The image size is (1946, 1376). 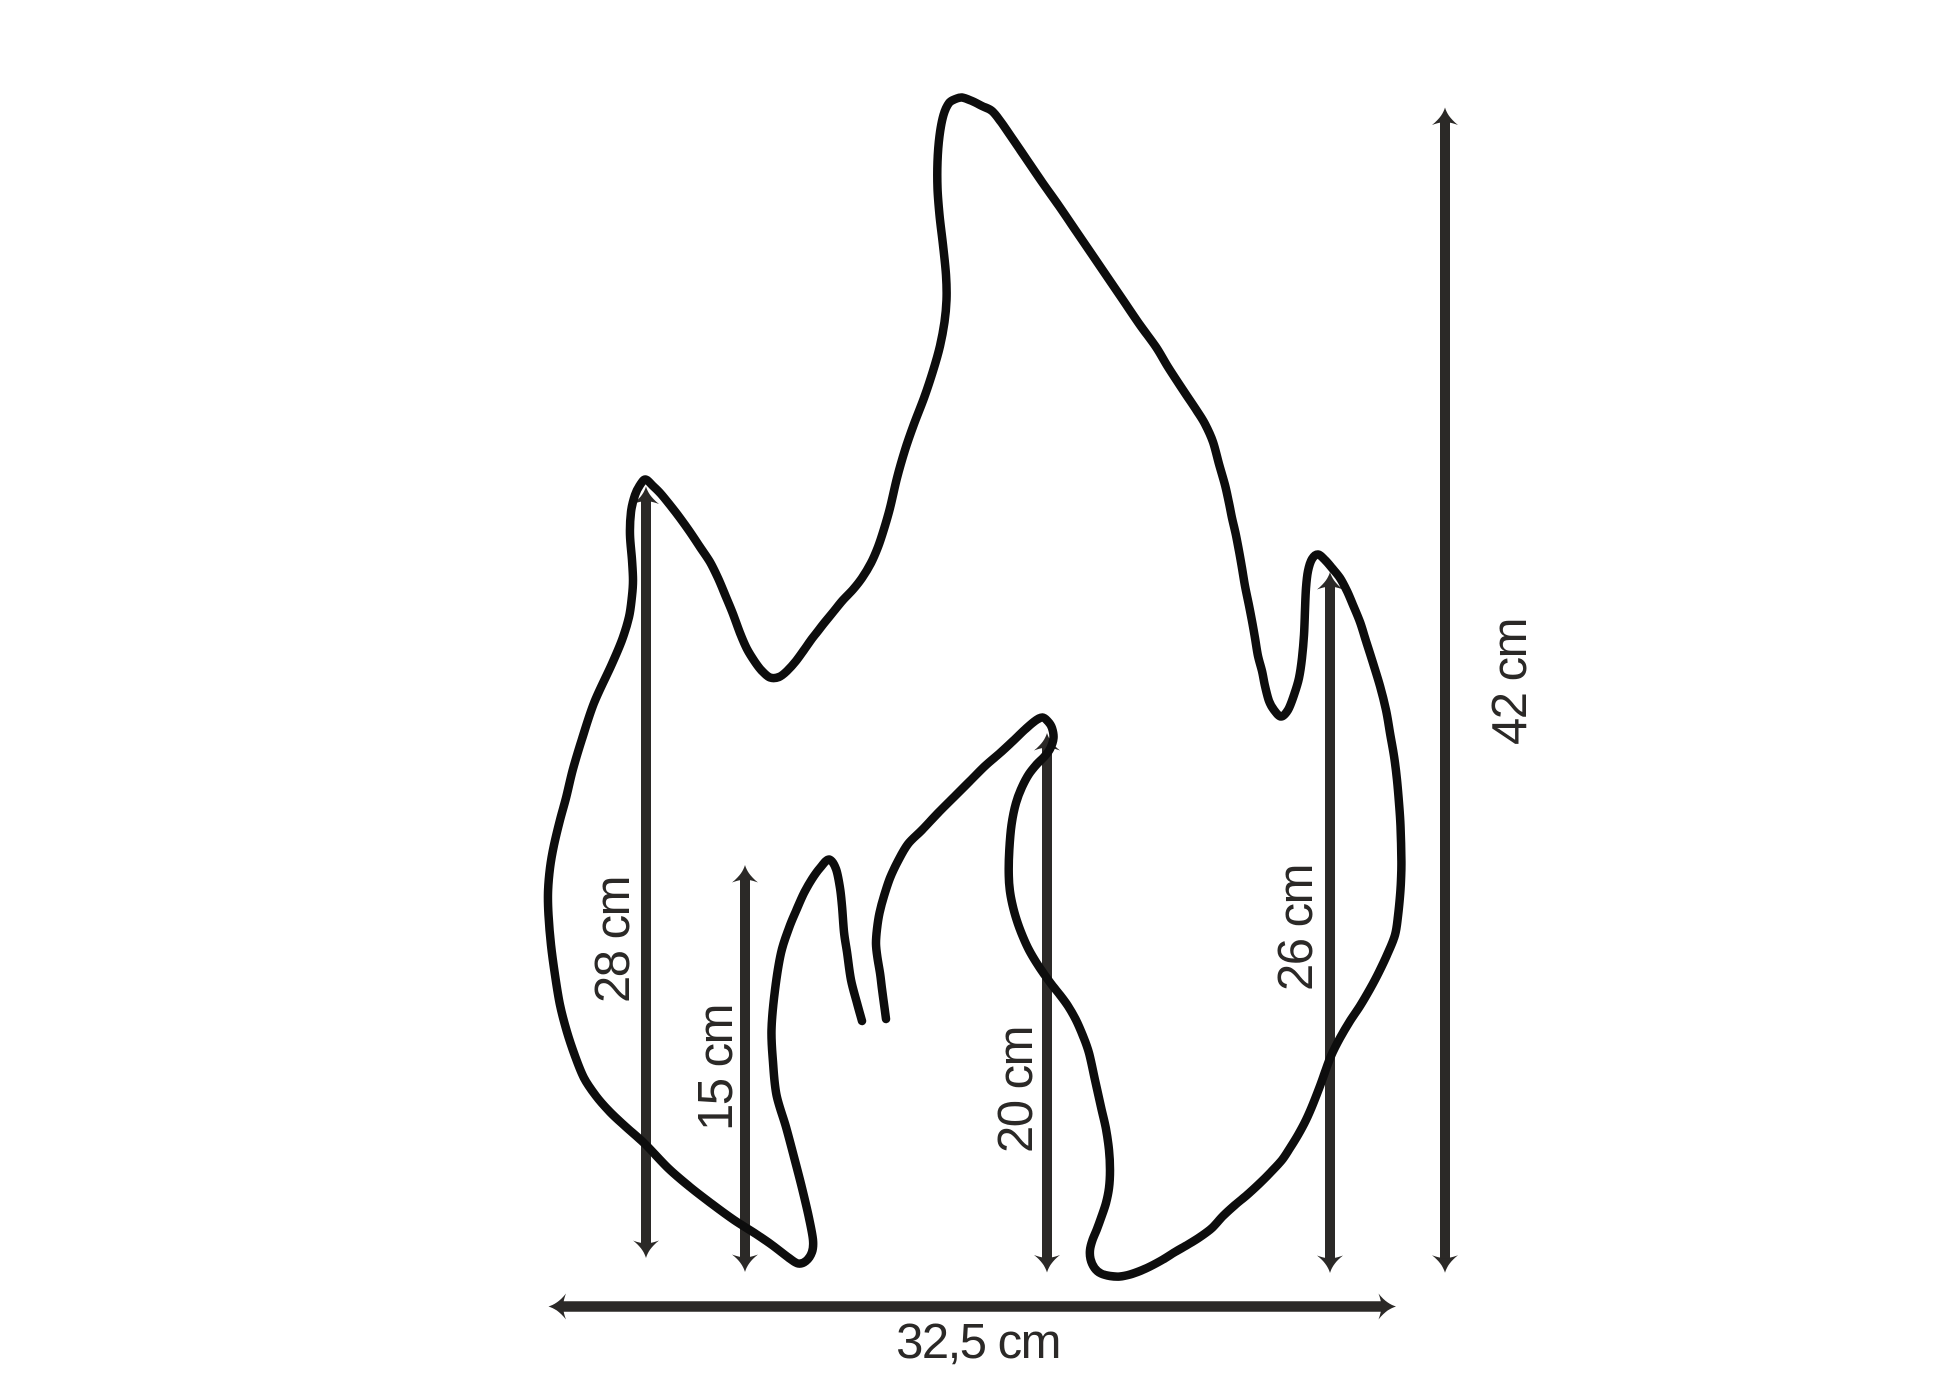 I want to click on svg-text: 32,5 cm, so click(x=978, y=1342).